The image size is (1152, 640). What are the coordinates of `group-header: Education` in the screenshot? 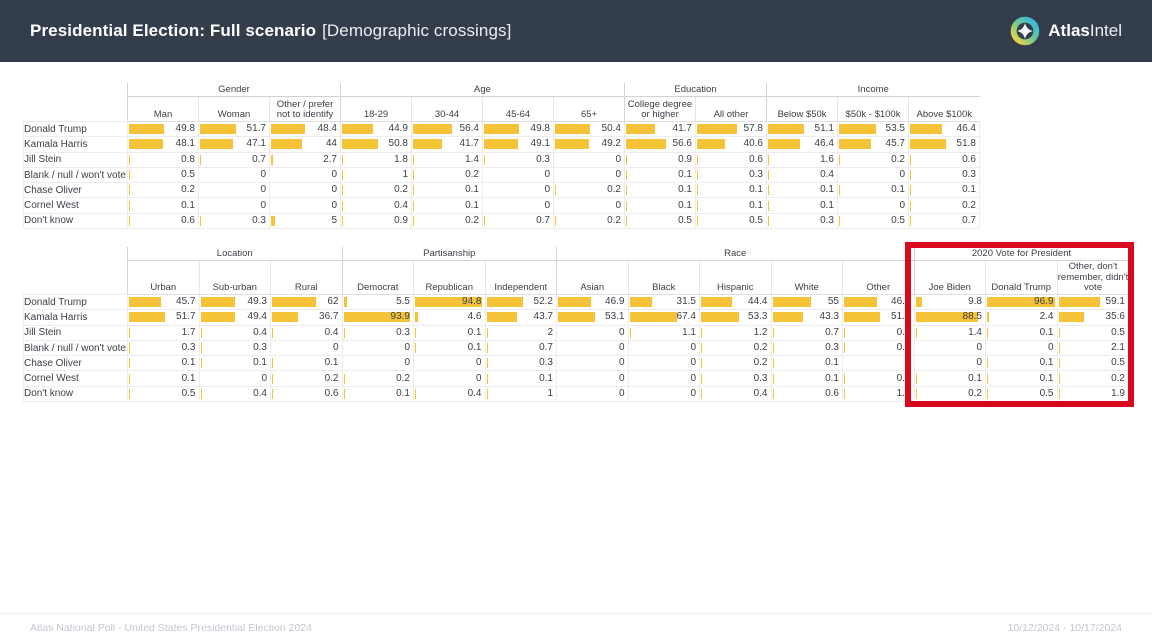 It's located at (695, 90).